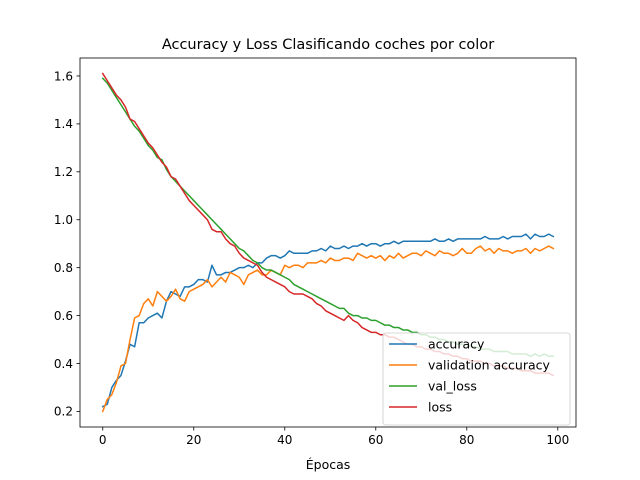 The width and height of the screenshot is (640, 480). What do you see at coordinates (557, 440) in the screenshot?
I see `x-tick-label: 100` at bounding box center [557, 440].